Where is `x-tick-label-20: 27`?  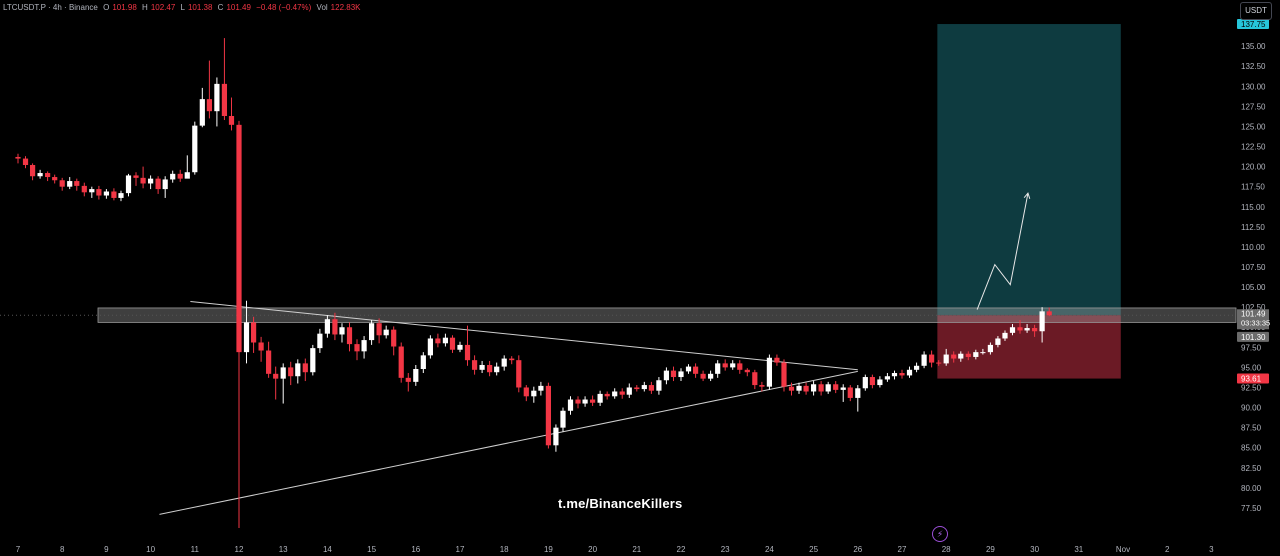
x-tick-label-20: 27 is located at coordinates (902, 549).